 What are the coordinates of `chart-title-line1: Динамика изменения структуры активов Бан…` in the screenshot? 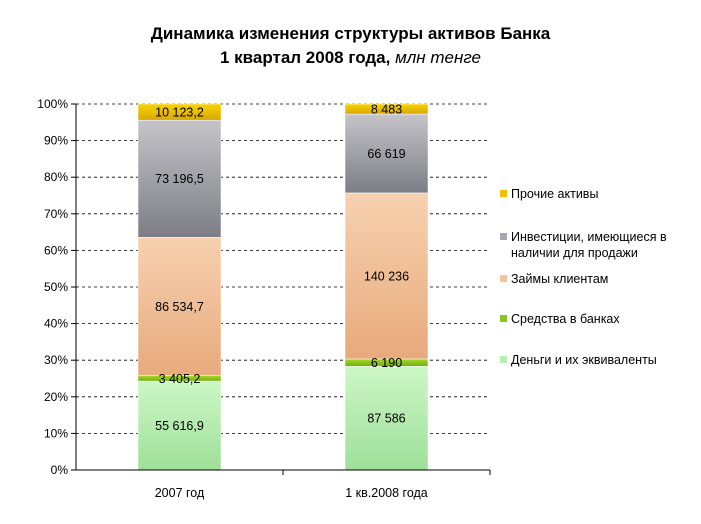 It's located at (350, 33).